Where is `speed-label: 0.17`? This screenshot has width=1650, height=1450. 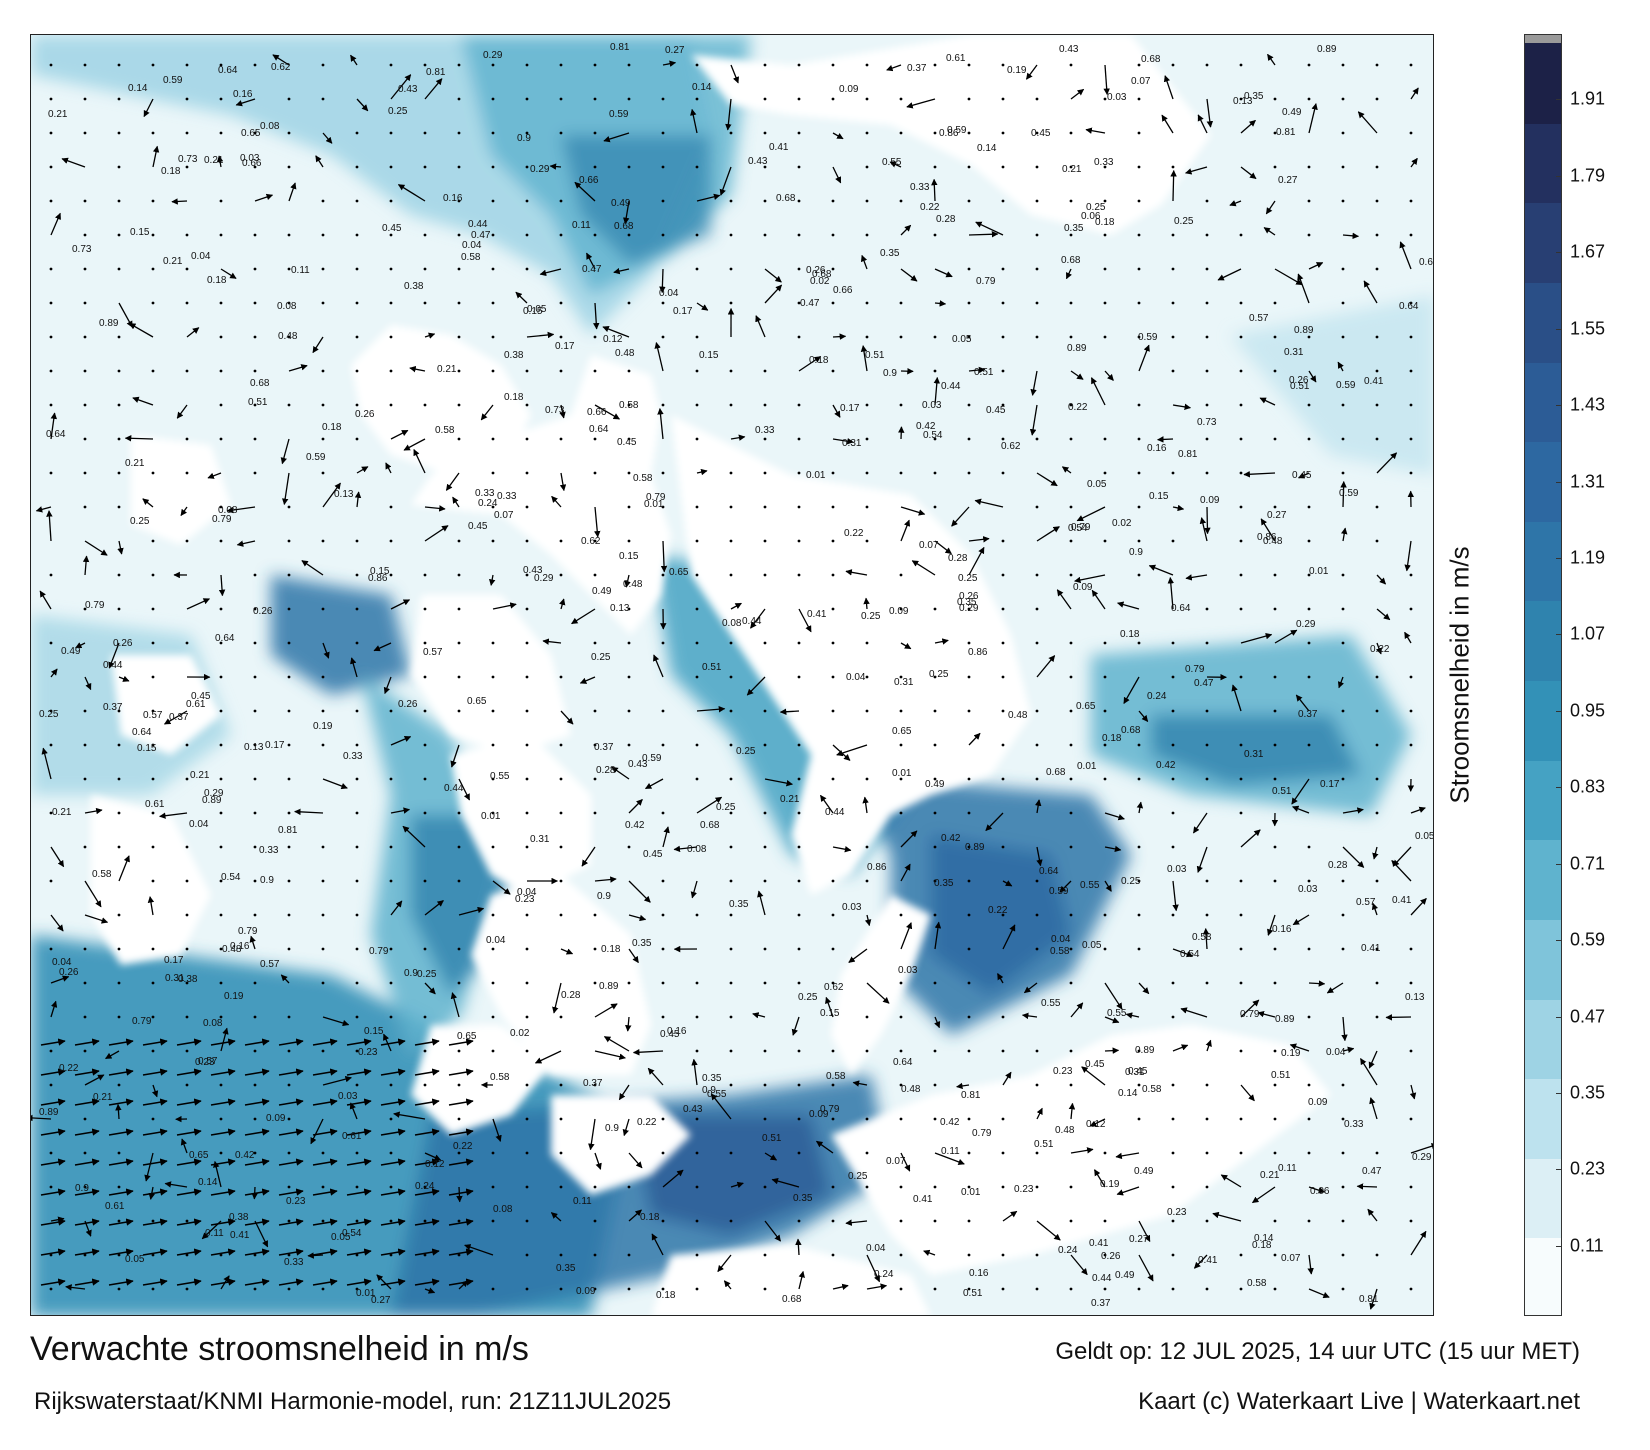 speed-label: 0.17 is located at coordinates (683, 311).